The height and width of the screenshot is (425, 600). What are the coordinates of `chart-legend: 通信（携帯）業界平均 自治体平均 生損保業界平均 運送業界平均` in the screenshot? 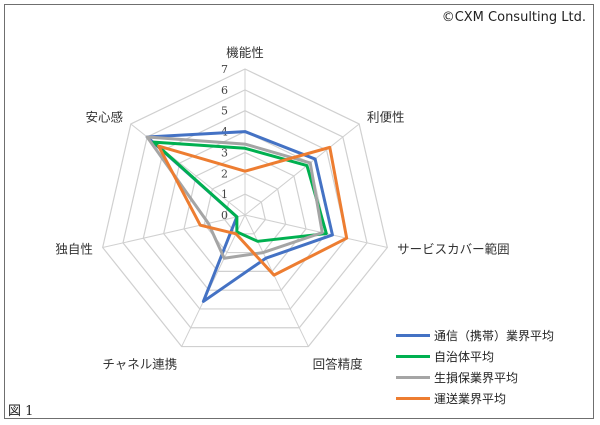 It's located at (491, 367).